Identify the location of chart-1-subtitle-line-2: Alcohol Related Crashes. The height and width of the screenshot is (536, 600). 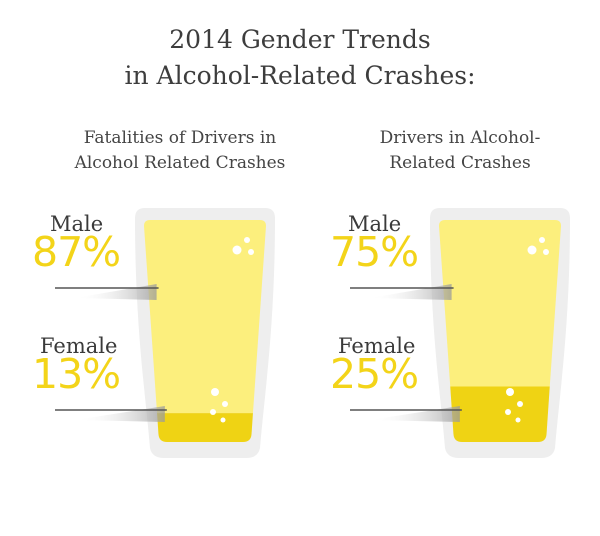
(180, 163).